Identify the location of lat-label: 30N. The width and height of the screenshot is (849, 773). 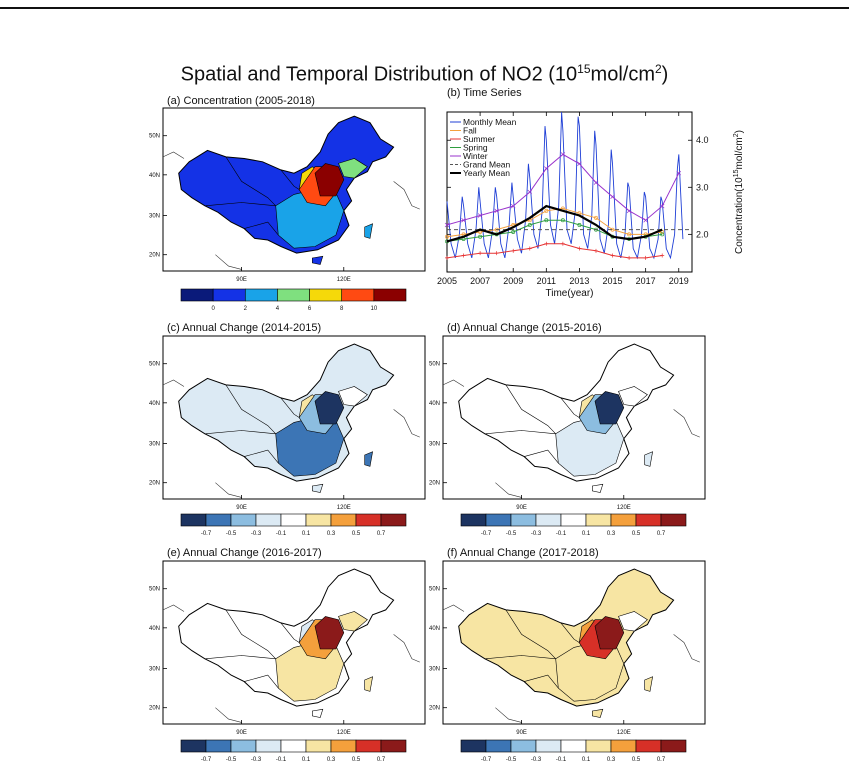
(434, 445).